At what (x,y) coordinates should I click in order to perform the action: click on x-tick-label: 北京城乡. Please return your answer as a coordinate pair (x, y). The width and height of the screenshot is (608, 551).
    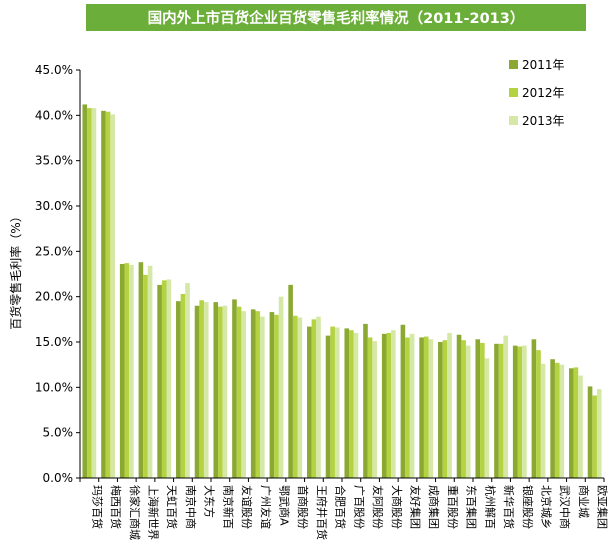
    Looking at the image, I should click on (547, 507).